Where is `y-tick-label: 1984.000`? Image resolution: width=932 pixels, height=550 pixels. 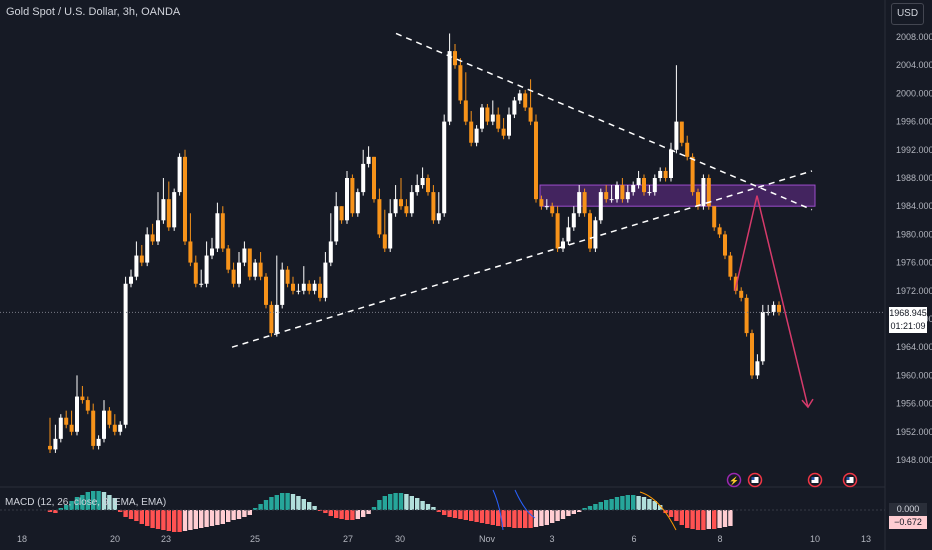 y-tick-label: 1984.000 is located at coordinates (914, 206).